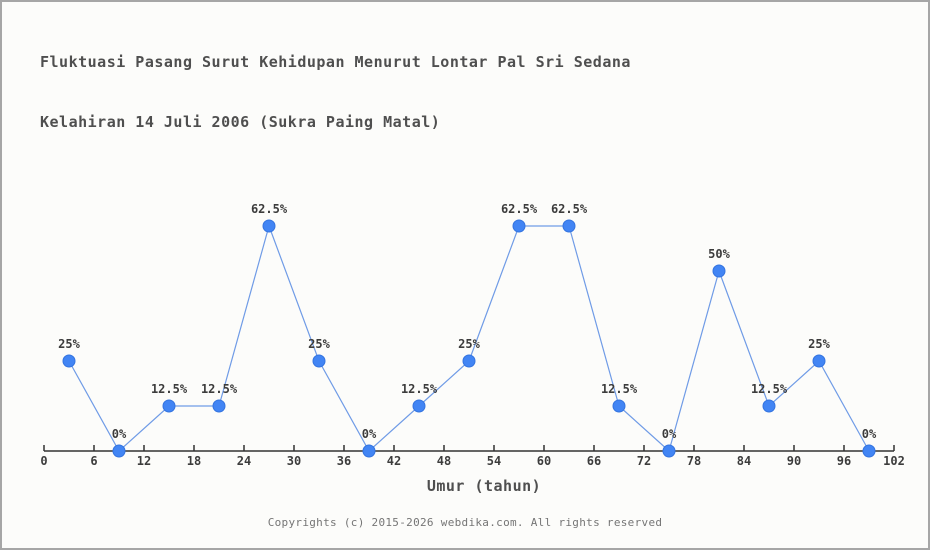 This screenshot has width=930, height=550. Describe the element at coordinates (844, 461) in the screenshot. I see `x-axis-tick-label: 96` at that location.